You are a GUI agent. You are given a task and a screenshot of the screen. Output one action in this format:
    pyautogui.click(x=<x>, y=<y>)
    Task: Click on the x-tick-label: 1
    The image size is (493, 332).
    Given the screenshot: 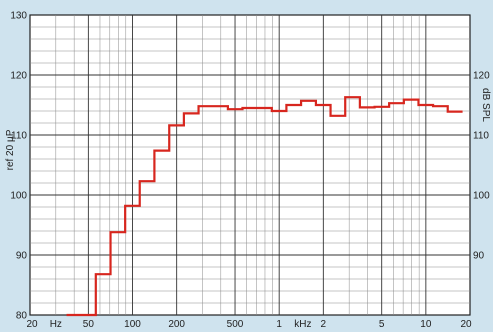 What is the action you would take?
    pyautogui.click(x=279, y=324)
    